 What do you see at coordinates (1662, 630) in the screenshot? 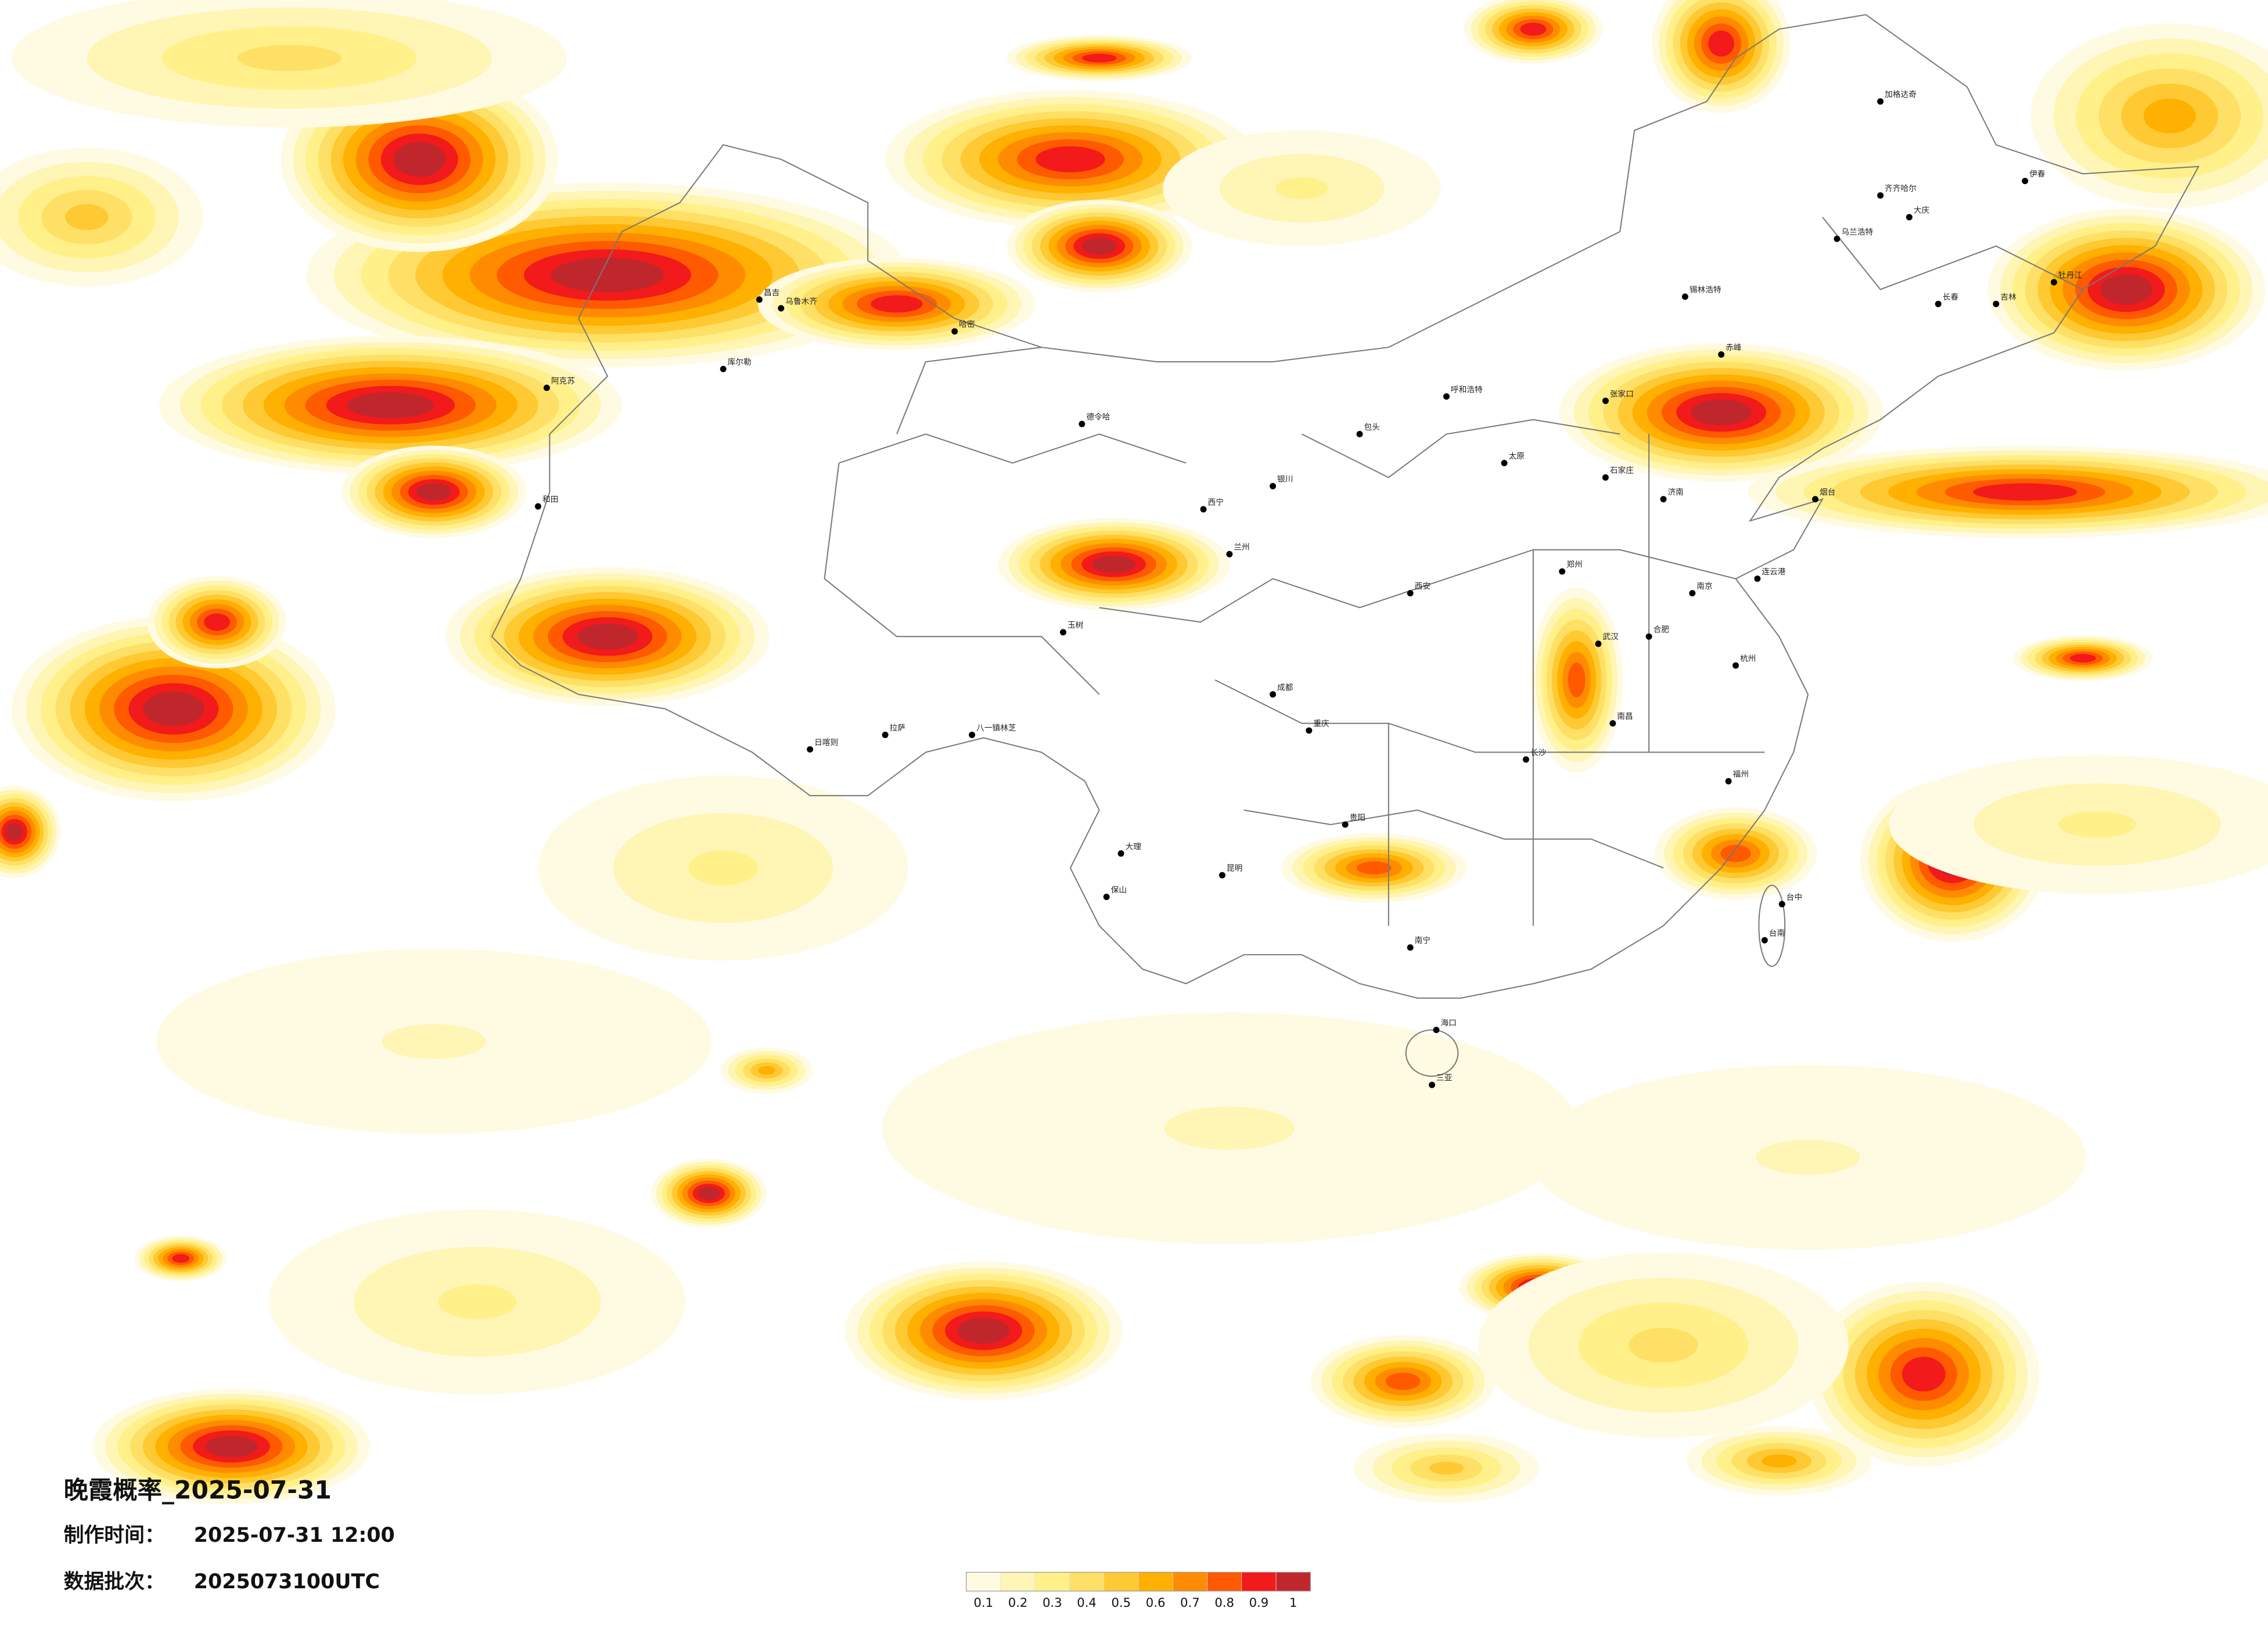
I see `city-label: 合肥` at bounding box center [1662, 630].